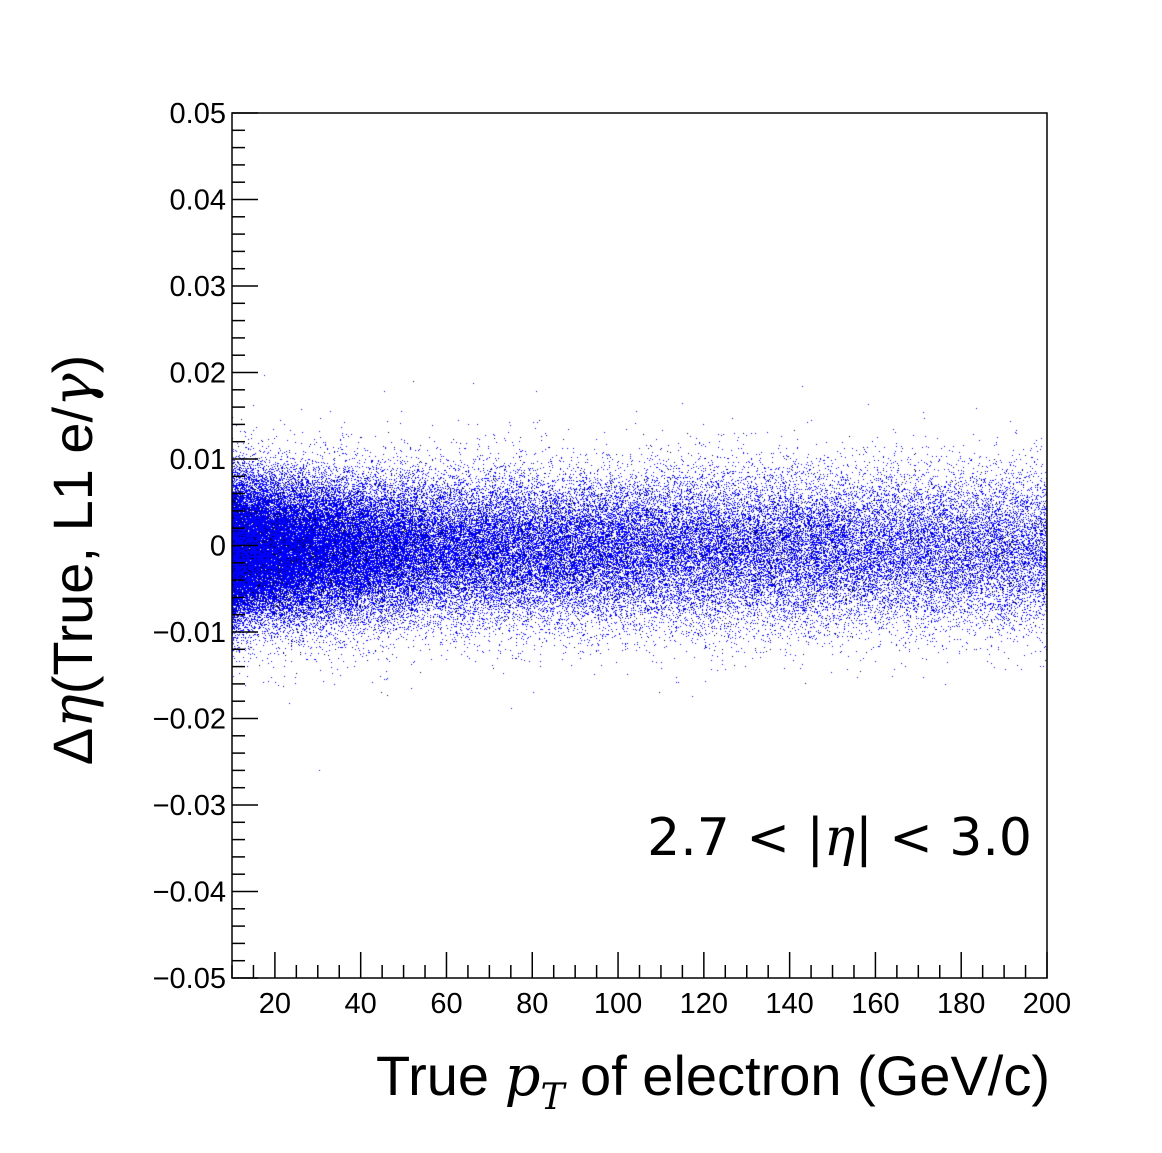 This screenshot has height=1153, width=1162. Describe the element at coordinates (713, 1081) in the screenshot. I see `x-axis-title: True pT of electron (GeV/c)` at that location.